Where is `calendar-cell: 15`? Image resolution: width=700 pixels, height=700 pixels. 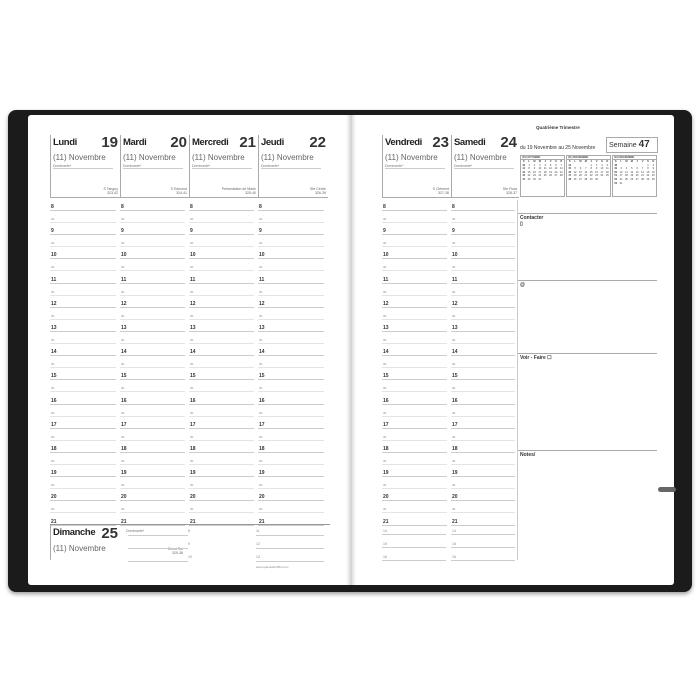
calendar-cell: 15 is located at coordinates (648, 172).